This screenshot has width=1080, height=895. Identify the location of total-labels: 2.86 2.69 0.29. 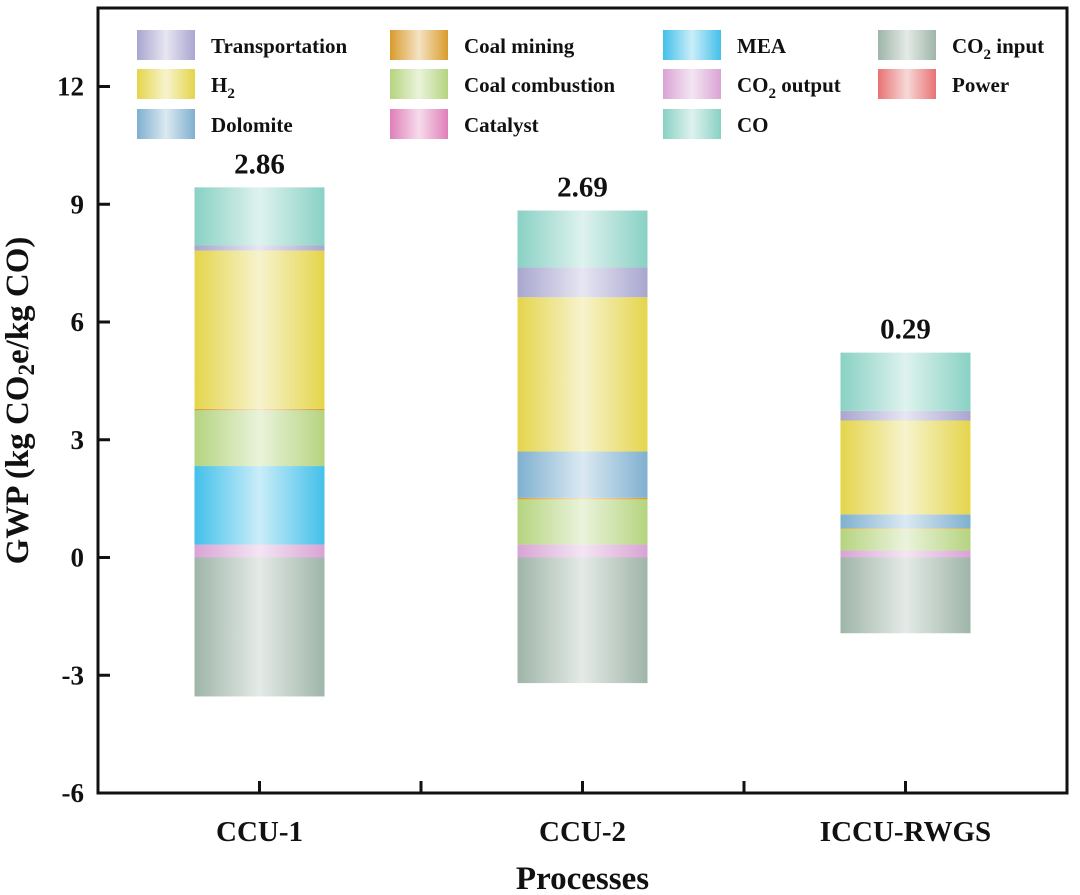
(582, 246).